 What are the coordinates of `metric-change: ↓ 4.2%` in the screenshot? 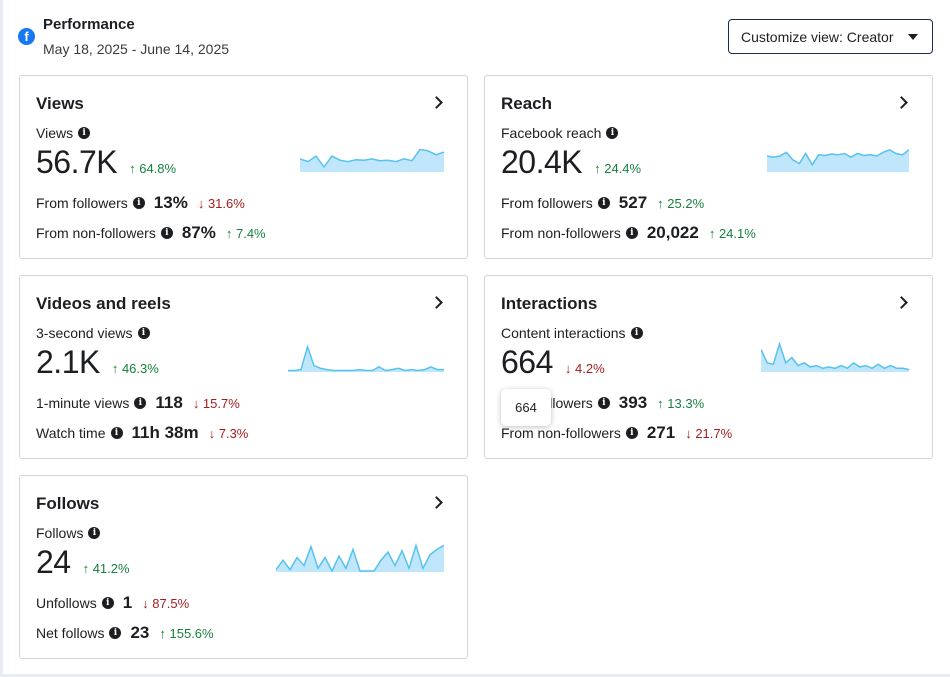 It's located at (584, 368).